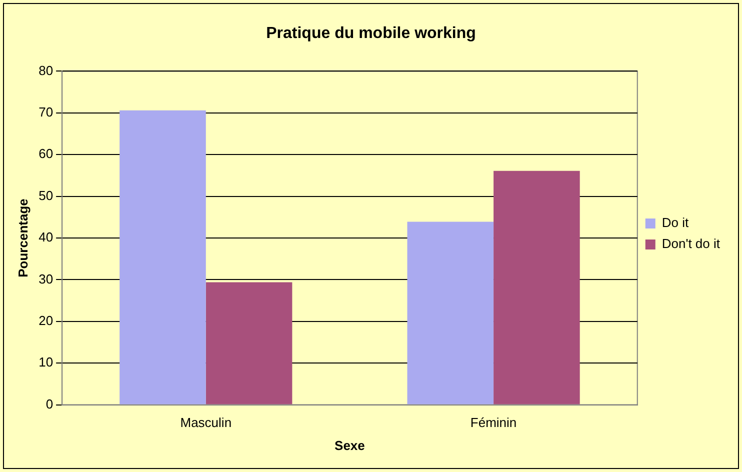 The height and width of the screenshot is (472, 742). Describe the element at coordinates (46, 112) in the screenshot. I see `y-tick-label: 70` at that location.